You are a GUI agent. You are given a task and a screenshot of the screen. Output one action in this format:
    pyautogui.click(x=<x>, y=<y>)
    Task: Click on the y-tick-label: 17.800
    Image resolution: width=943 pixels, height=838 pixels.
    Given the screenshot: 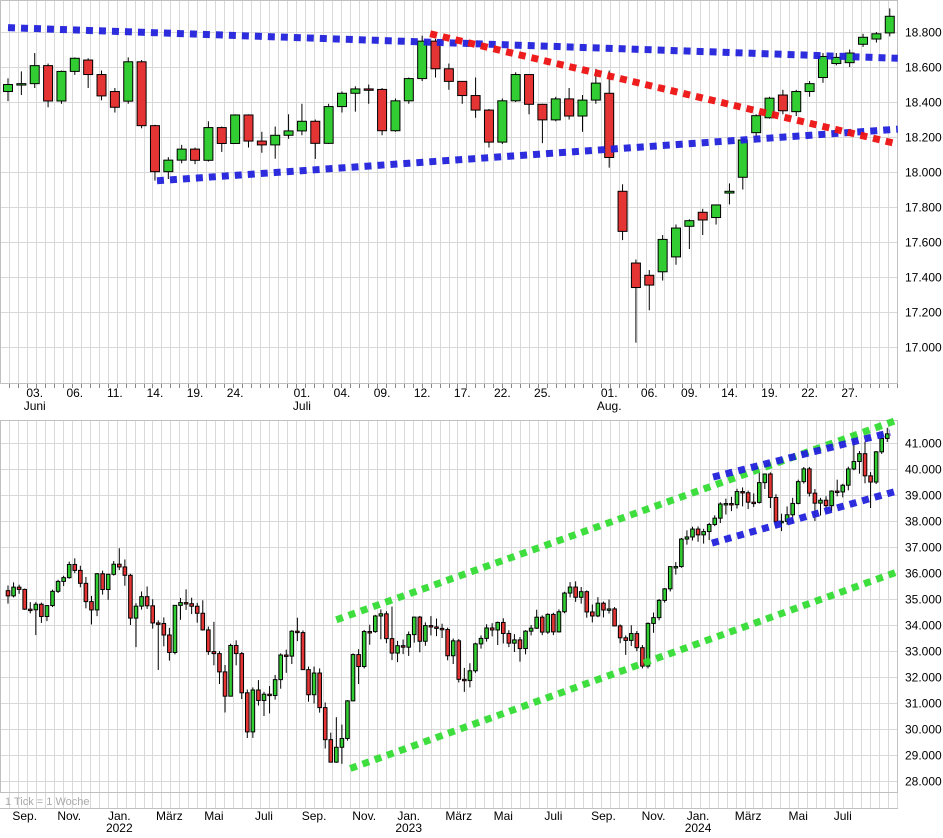 What is the action you would take?
    pyautogui.click(x=923, y=208)
    